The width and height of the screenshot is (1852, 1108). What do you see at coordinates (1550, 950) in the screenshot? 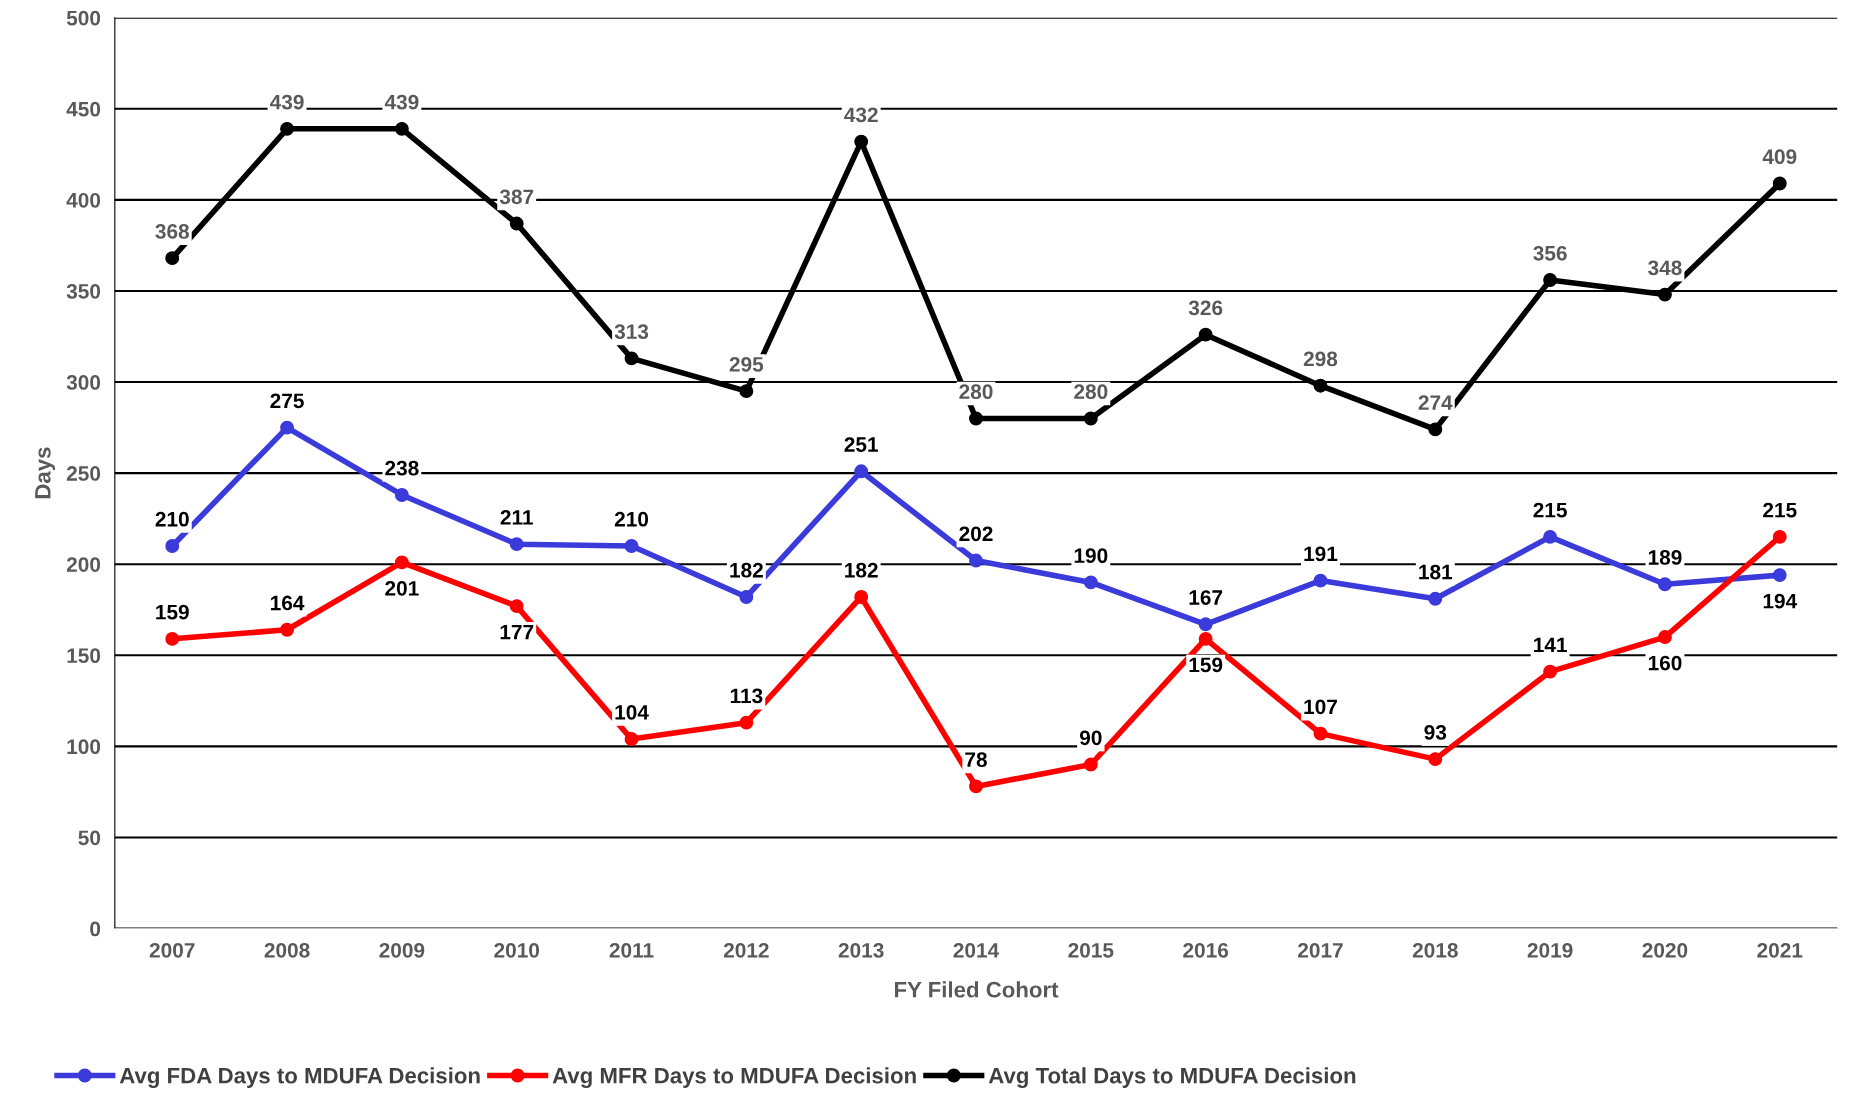
I see `x-tick-label: 2019` at bounding box center [1550, 950].